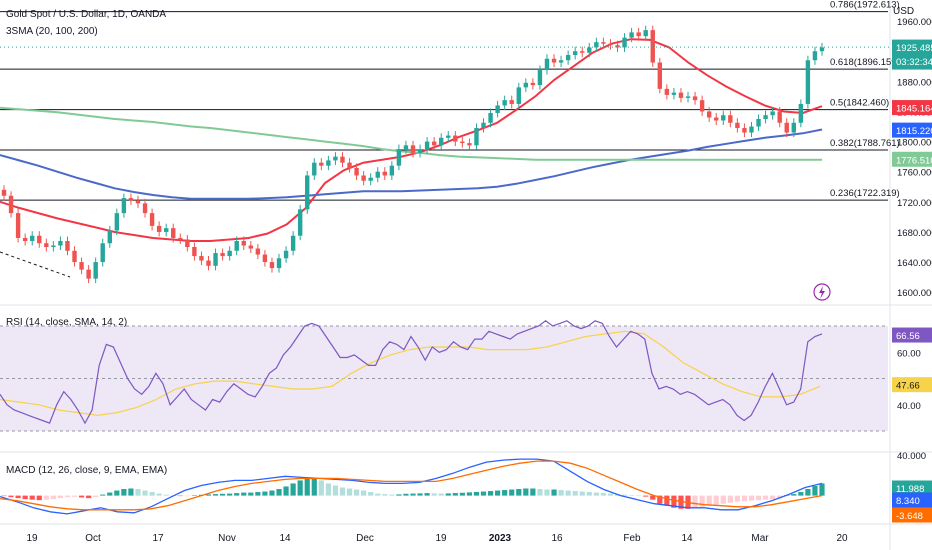 This screenshot has height=550, width=932. I want to click on fib-level-label: 0.236(1722.319), so click(865, 193).